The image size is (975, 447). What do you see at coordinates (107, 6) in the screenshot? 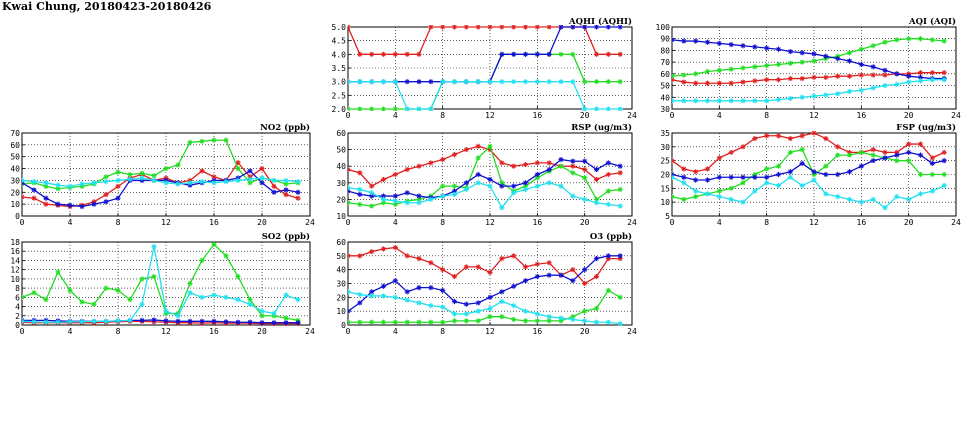
I see `page-title: Kwai Chung, 20180423-20180426` at bounding box center [107, 6].